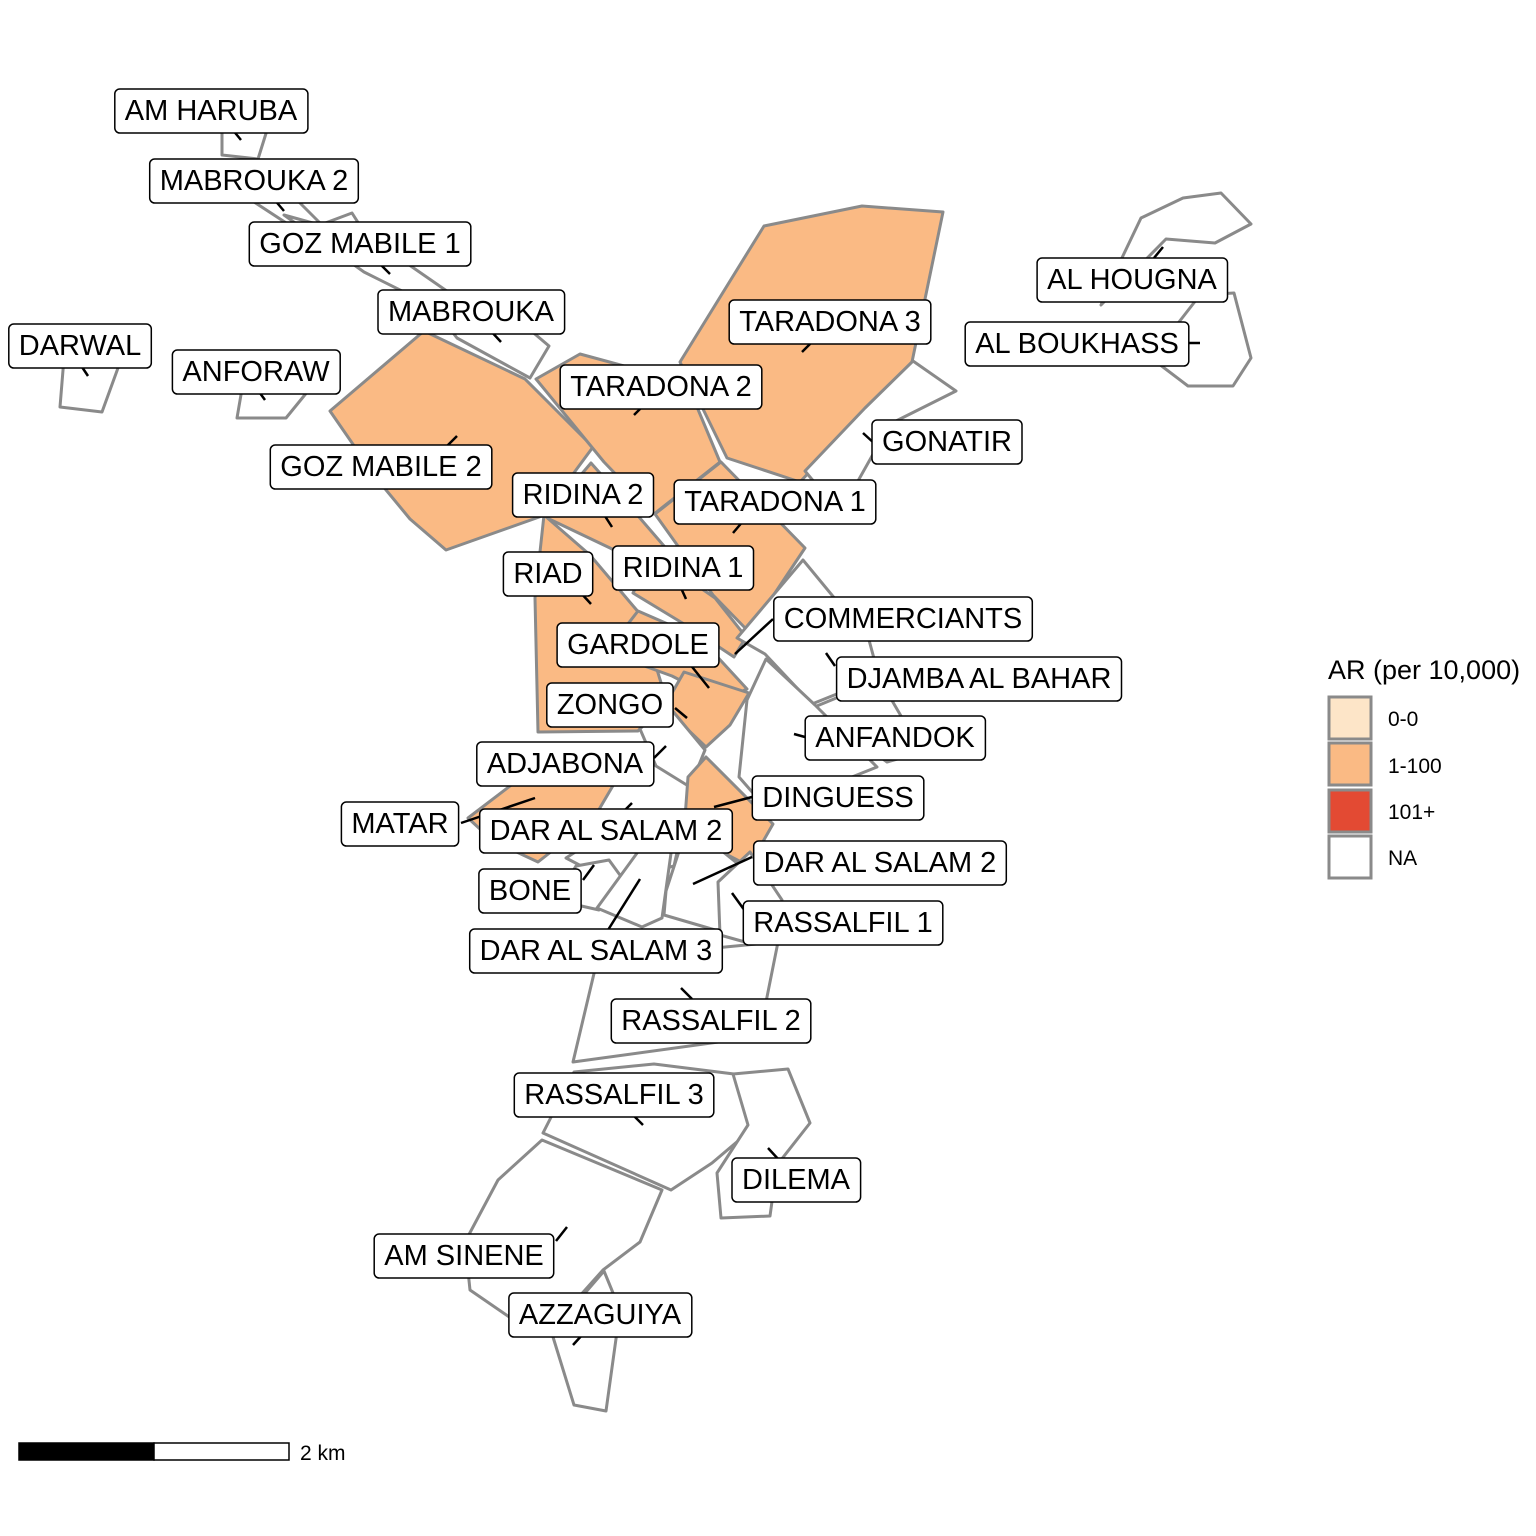 This screenshot has height=1536, width=1536. Describe the element at coordinates (323, 1453) in the screenshot. I see `scale-bar-label: 2 km` at that location.